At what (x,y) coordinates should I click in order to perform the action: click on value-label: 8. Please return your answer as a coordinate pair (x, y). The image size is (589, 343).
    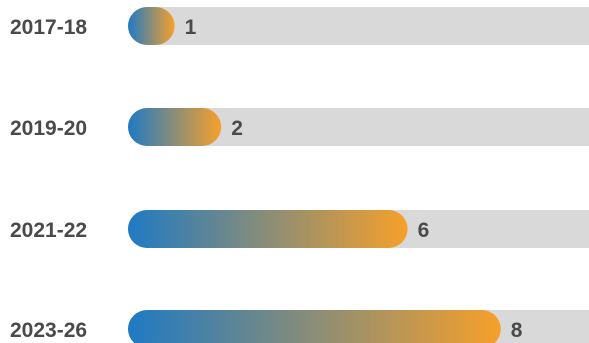
    Looking at the image, I should click on (517, 330).